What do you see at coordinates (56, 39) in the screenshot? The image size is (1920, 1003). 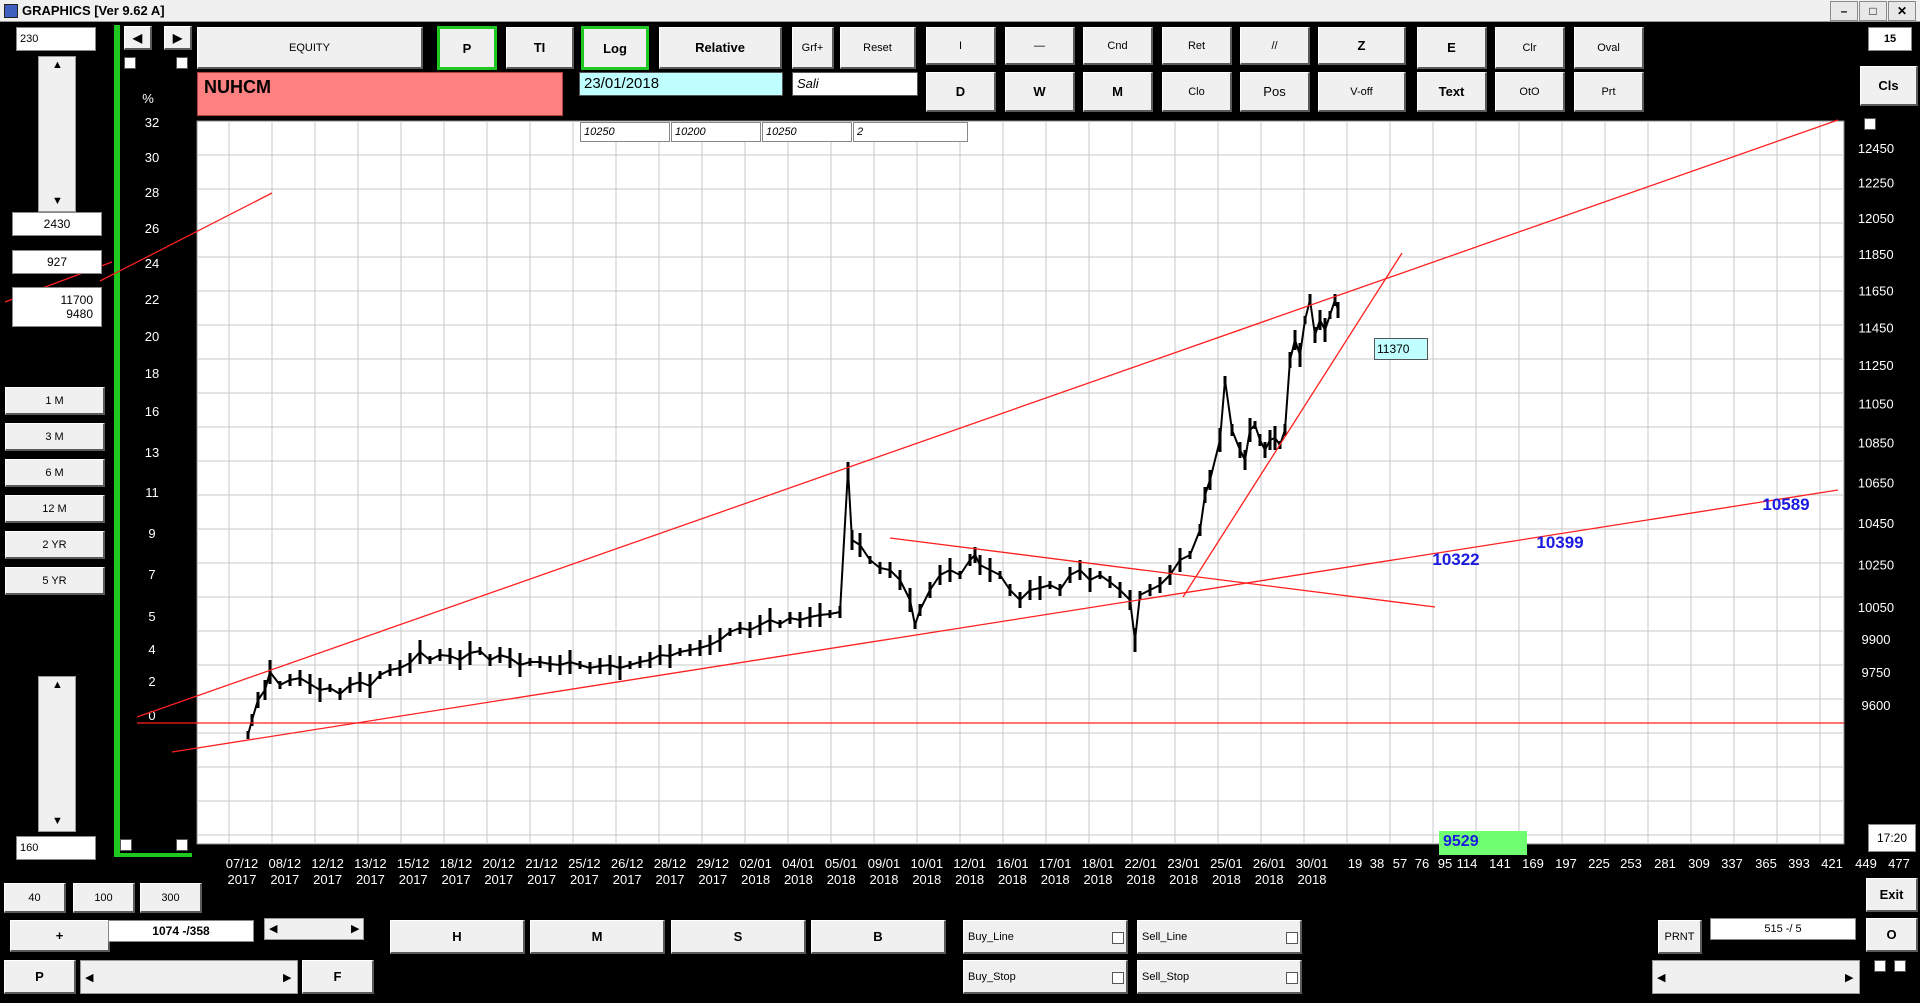 I see `top-value-field: 230` at bounding box center [56, 39].